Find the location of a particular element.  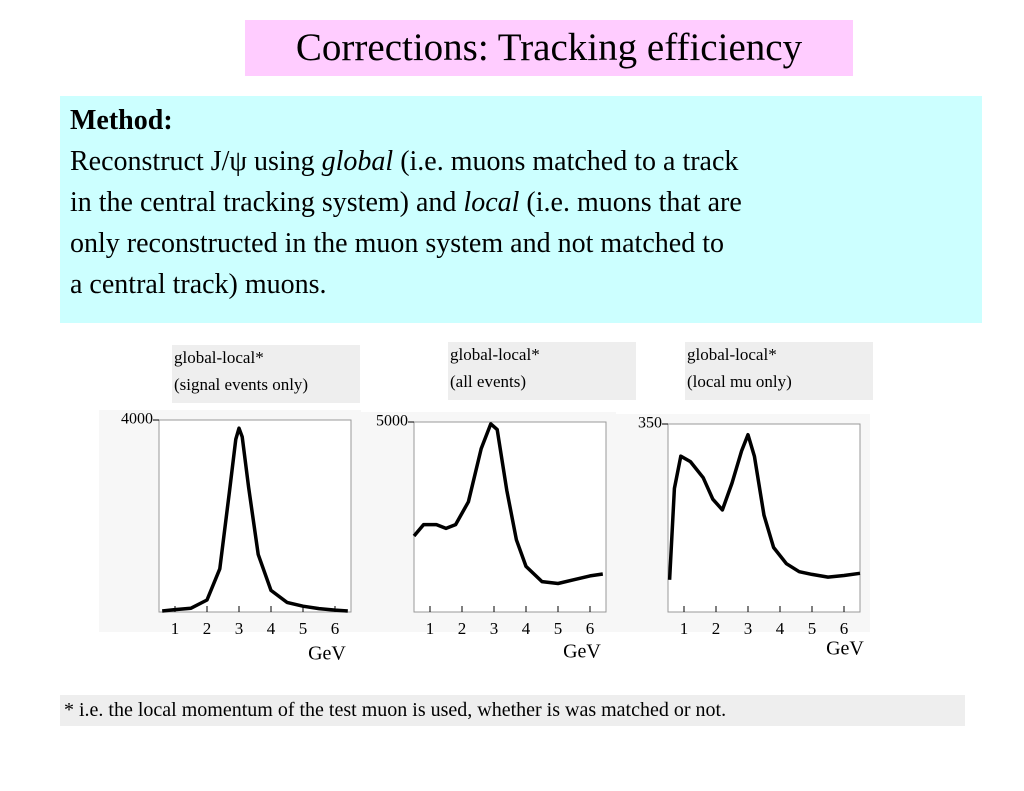

slide-title: Corrections: Tracking efficiency is located at coordinates (549, 48).